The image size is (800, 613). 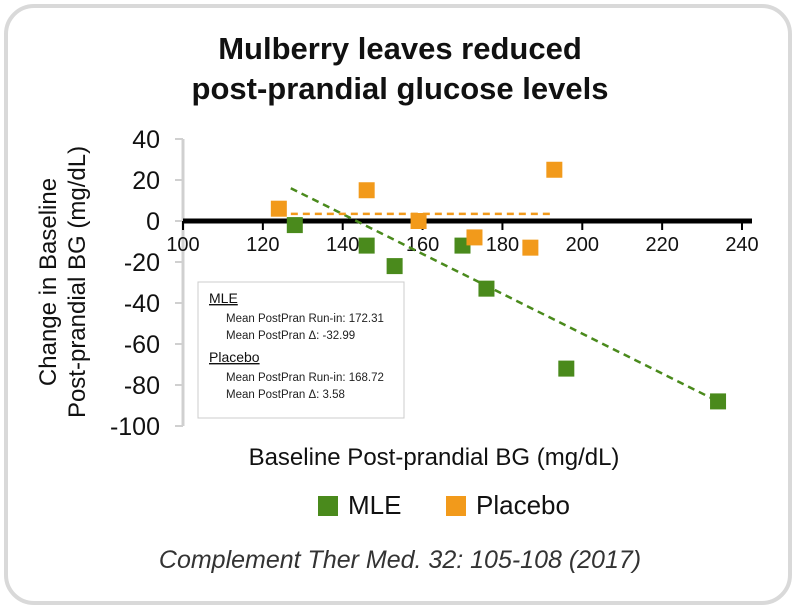 What do you see at coordinates (142, 263) in the screenshot?
I see `y-tick-label: -20` at bounding box center [142, 263].